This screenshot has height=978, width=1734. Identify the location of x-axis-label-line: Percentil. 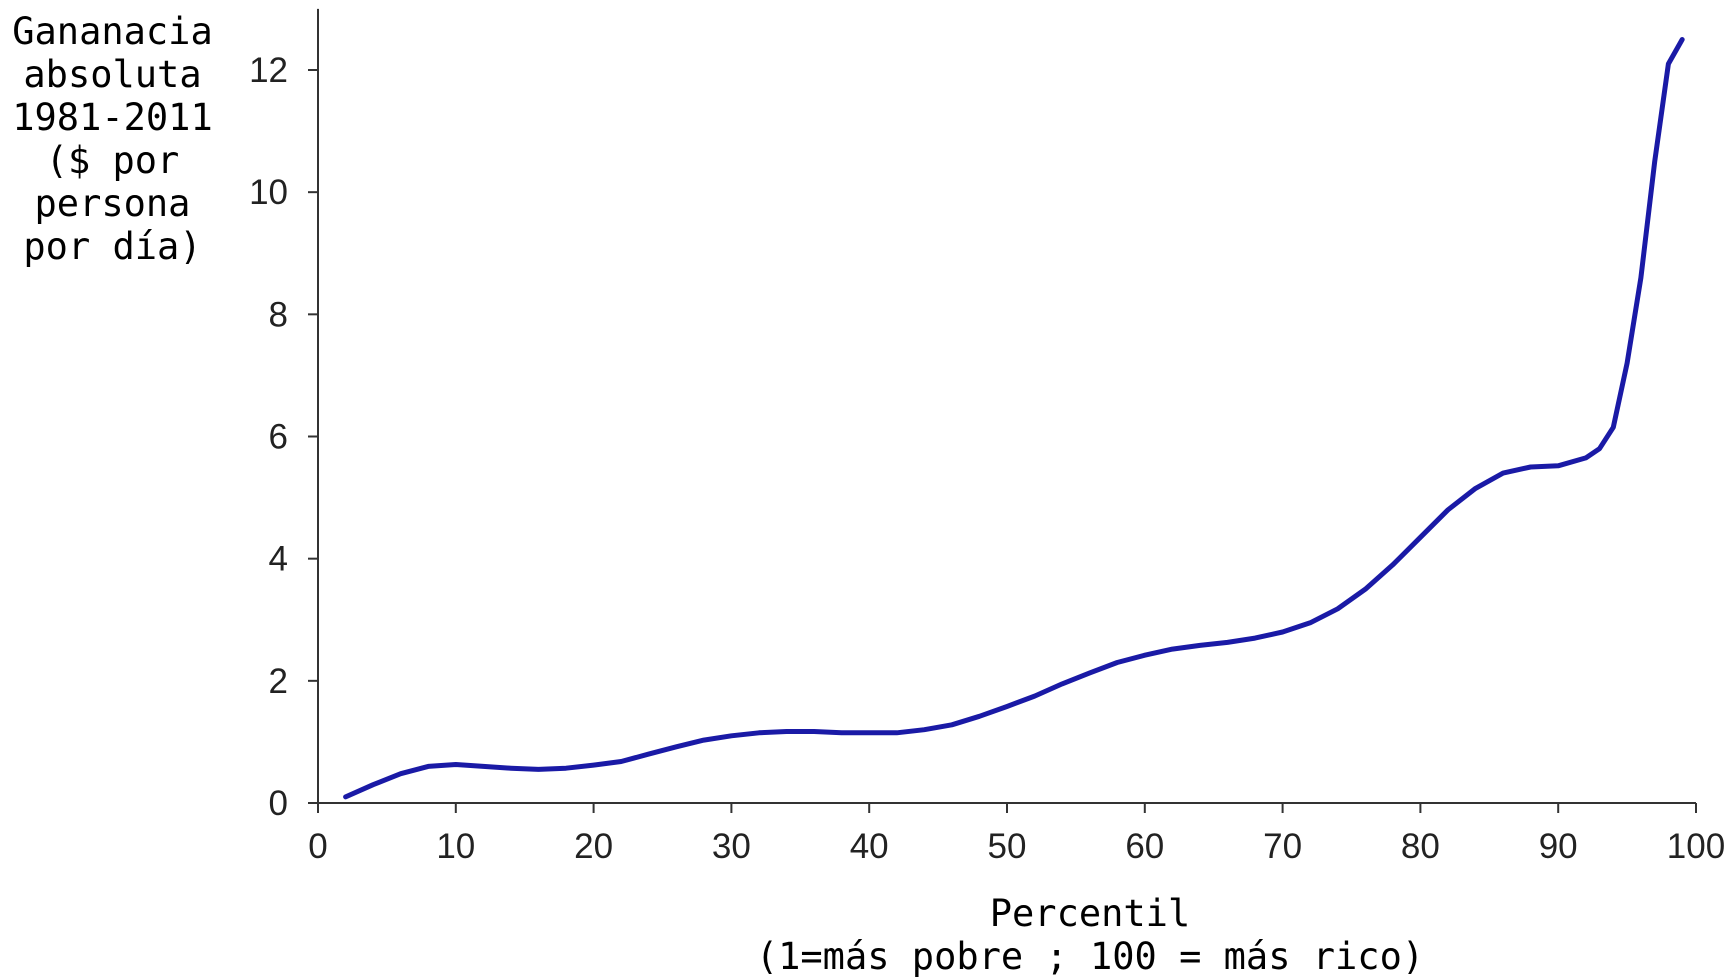
(1090, 913).